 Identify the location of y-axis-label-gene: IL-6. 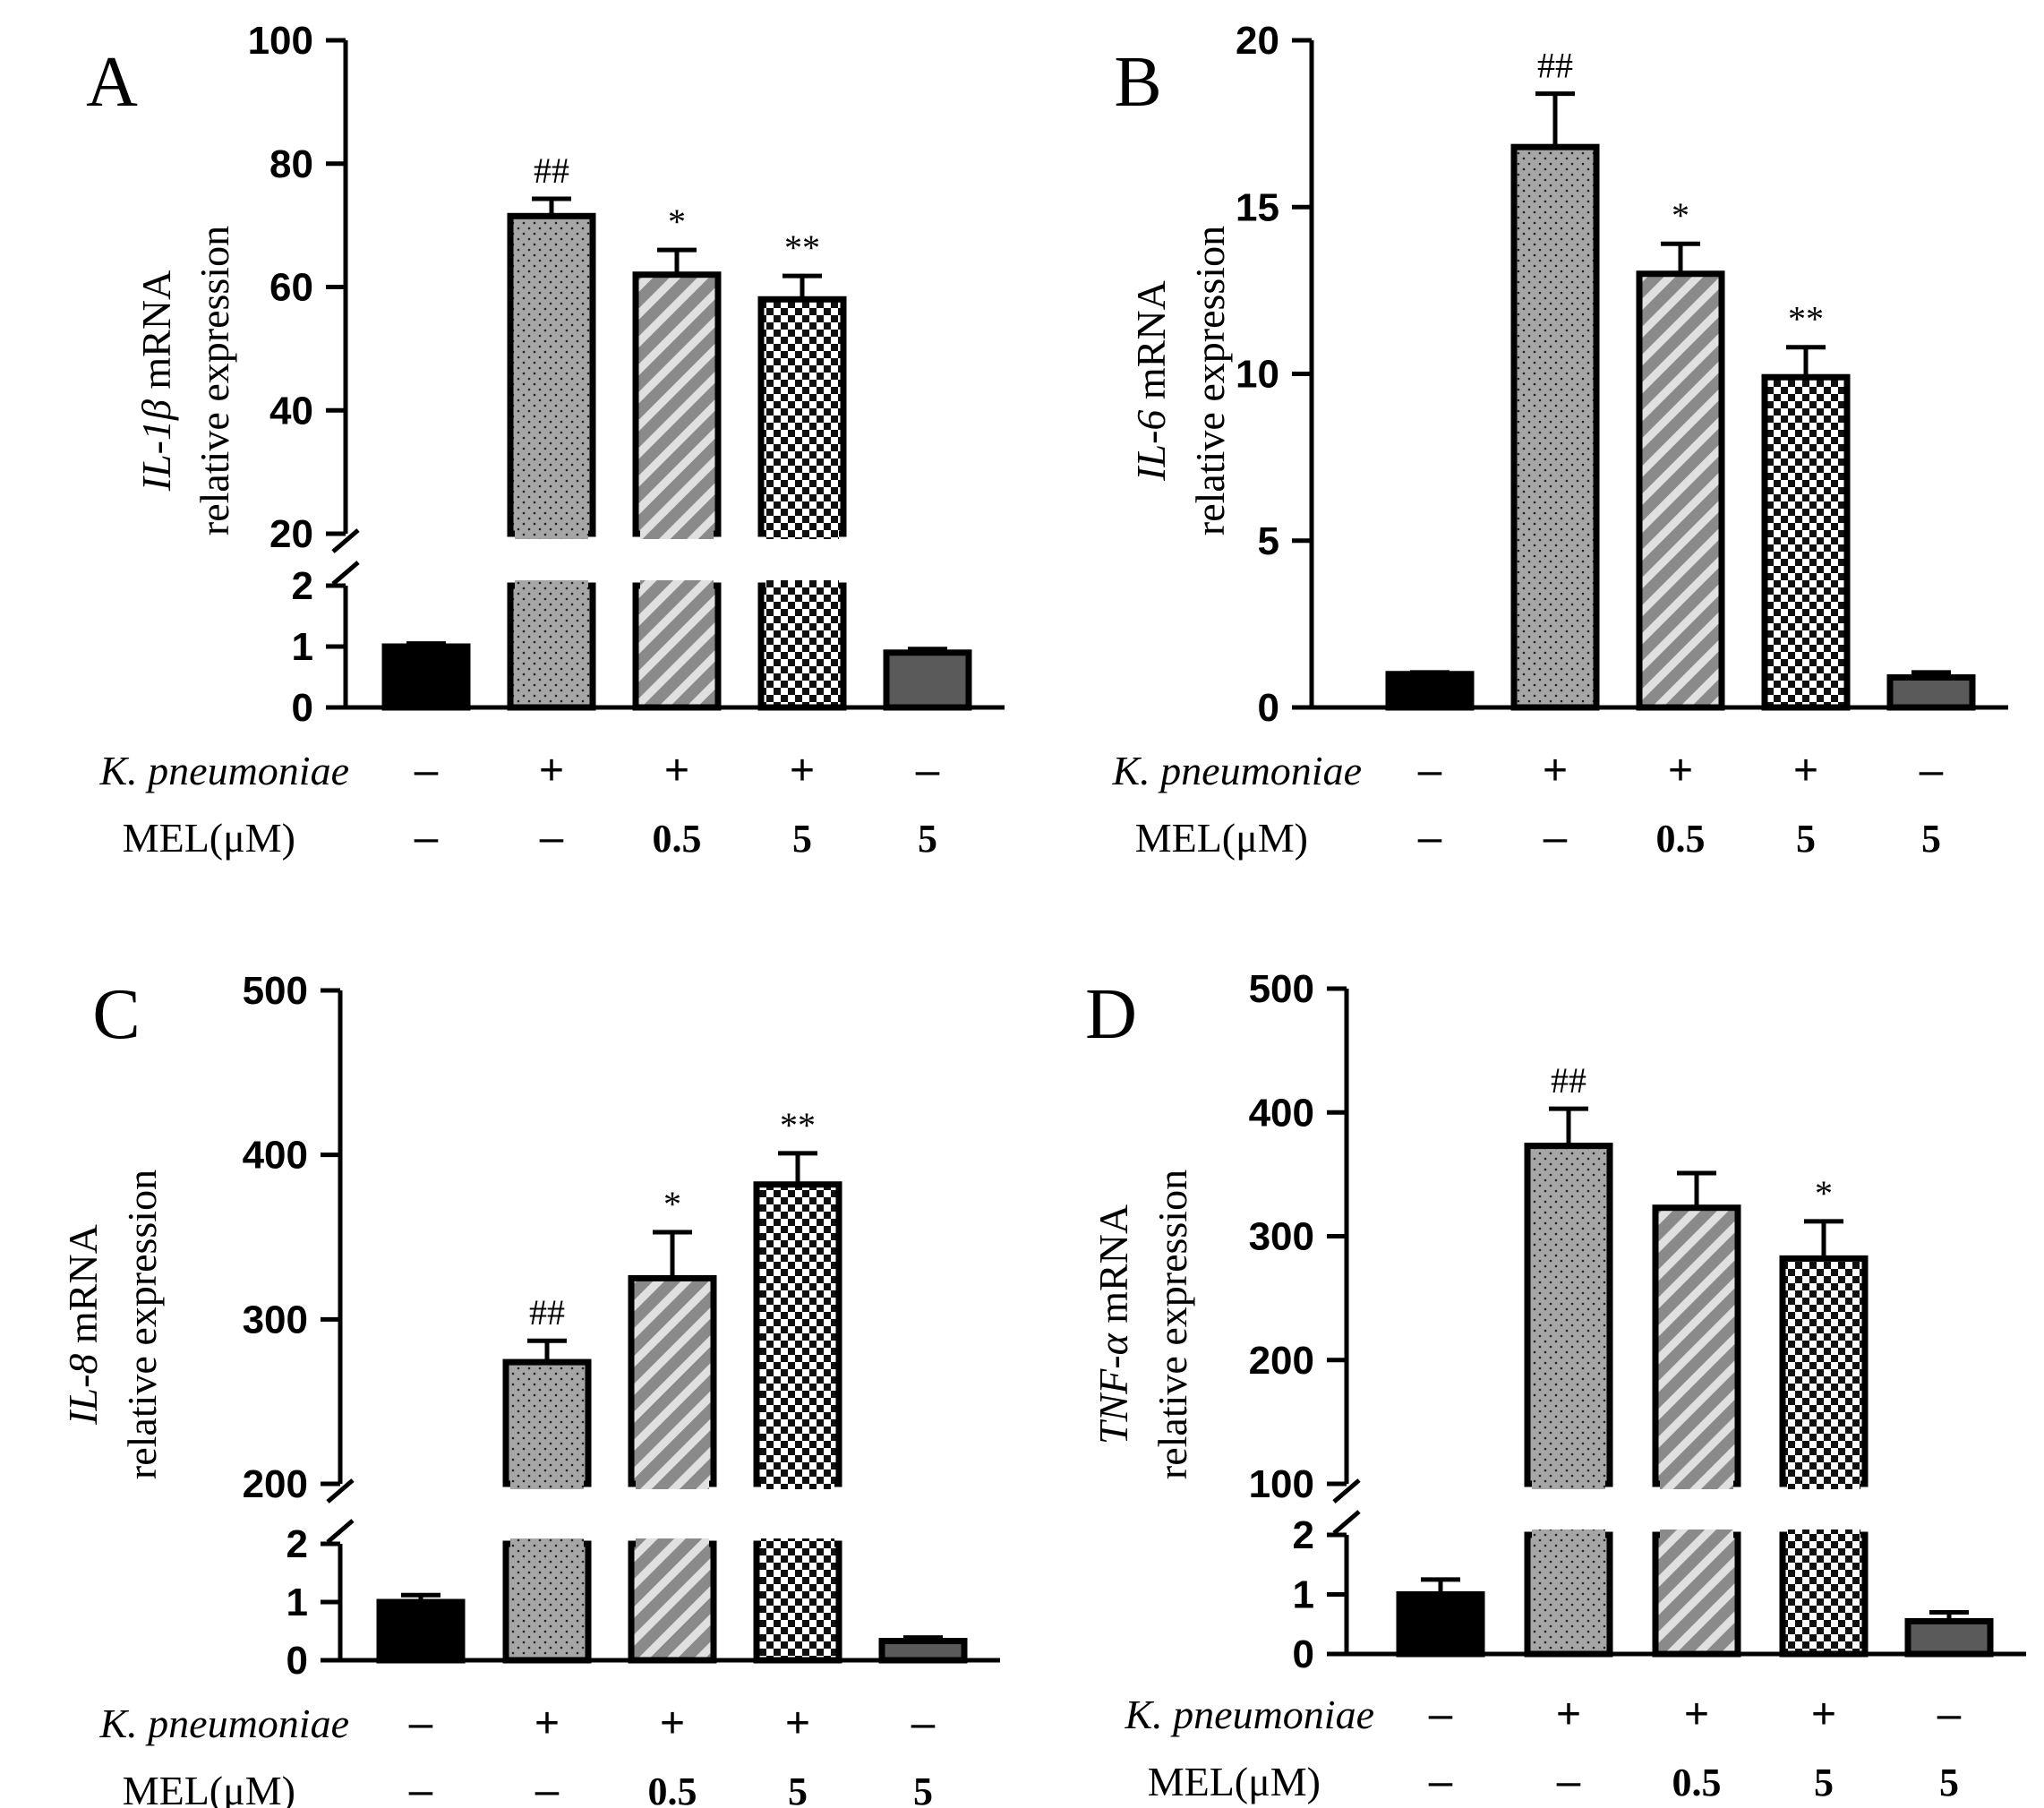
(1151, 446).